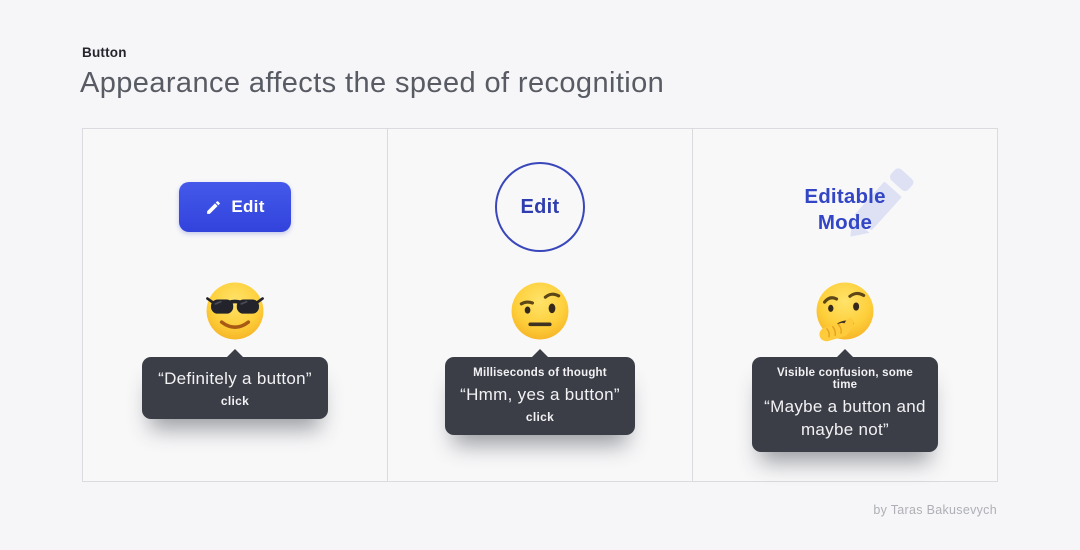 The height and width of the screenshot is (550, 1080). I want to click on reaction-tooltip: “Definitely a button” click, so click(235, 388).